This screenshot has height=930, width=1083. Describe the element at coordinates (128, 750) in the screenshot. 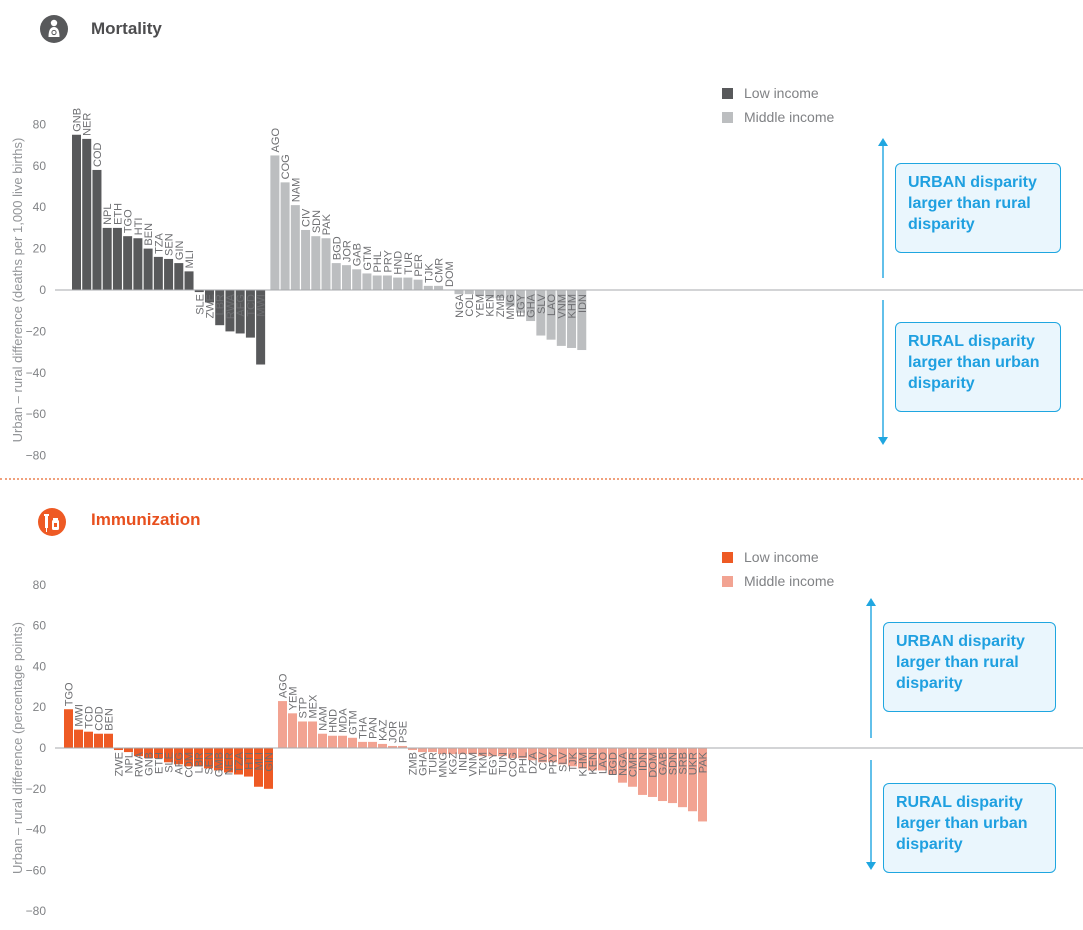

I see `bar-npl` at that location.